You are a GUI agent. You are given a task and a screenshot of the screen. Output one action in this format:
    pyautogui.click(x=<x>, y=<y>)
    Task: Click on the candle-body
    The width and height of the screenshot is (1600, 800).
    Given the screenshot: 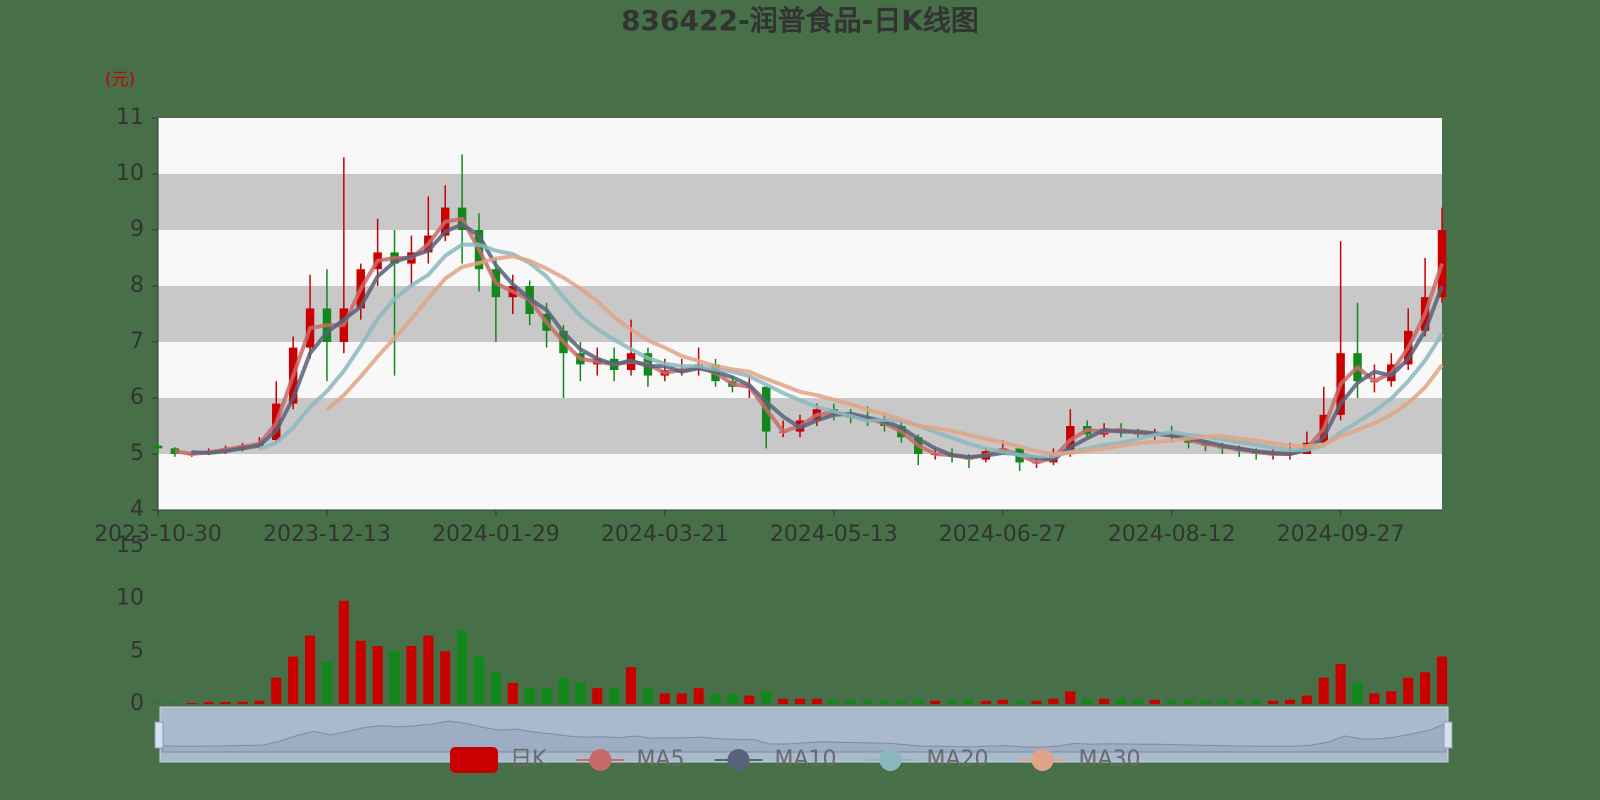 What is the action you would take?
    pyautogui.click(x=158, y=447)
    